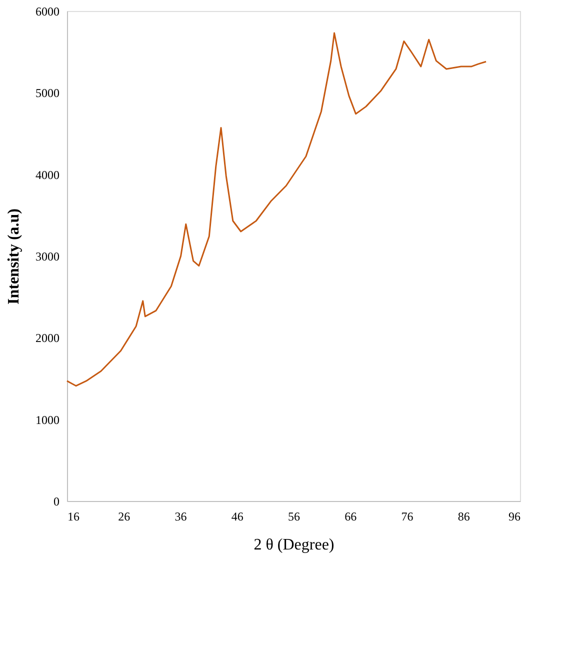 The height and width of the screenshot is (672, 569). What do you see at coordinates (124, 517) in the screenshot?
I see `x-tick-label: 26` at bounding box center [124, 517].